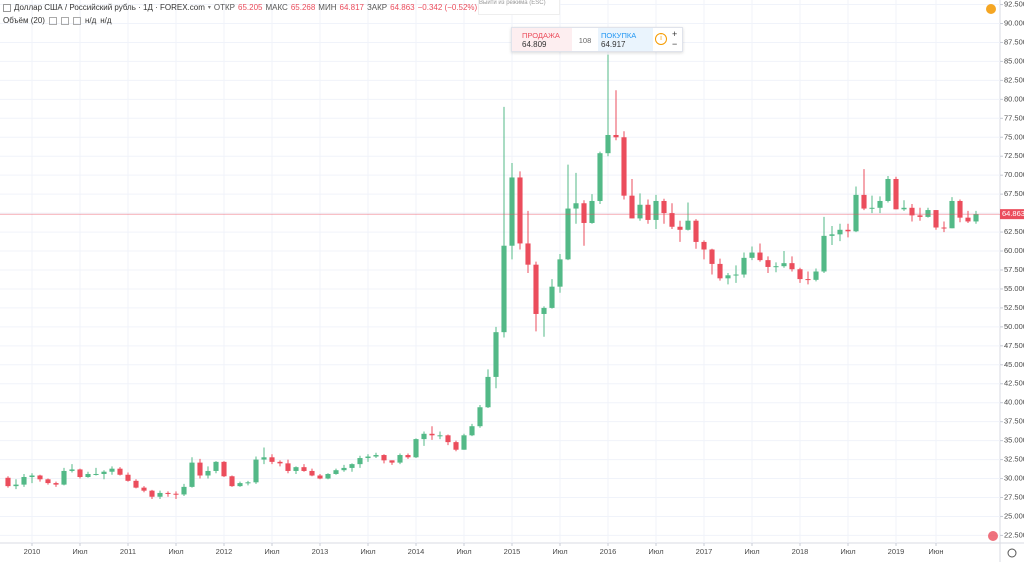  What do you see at coordinates (619, 35) in the screenshot?
I see `buy-label: ПОКУПКА` at bounding box center [619, 35].